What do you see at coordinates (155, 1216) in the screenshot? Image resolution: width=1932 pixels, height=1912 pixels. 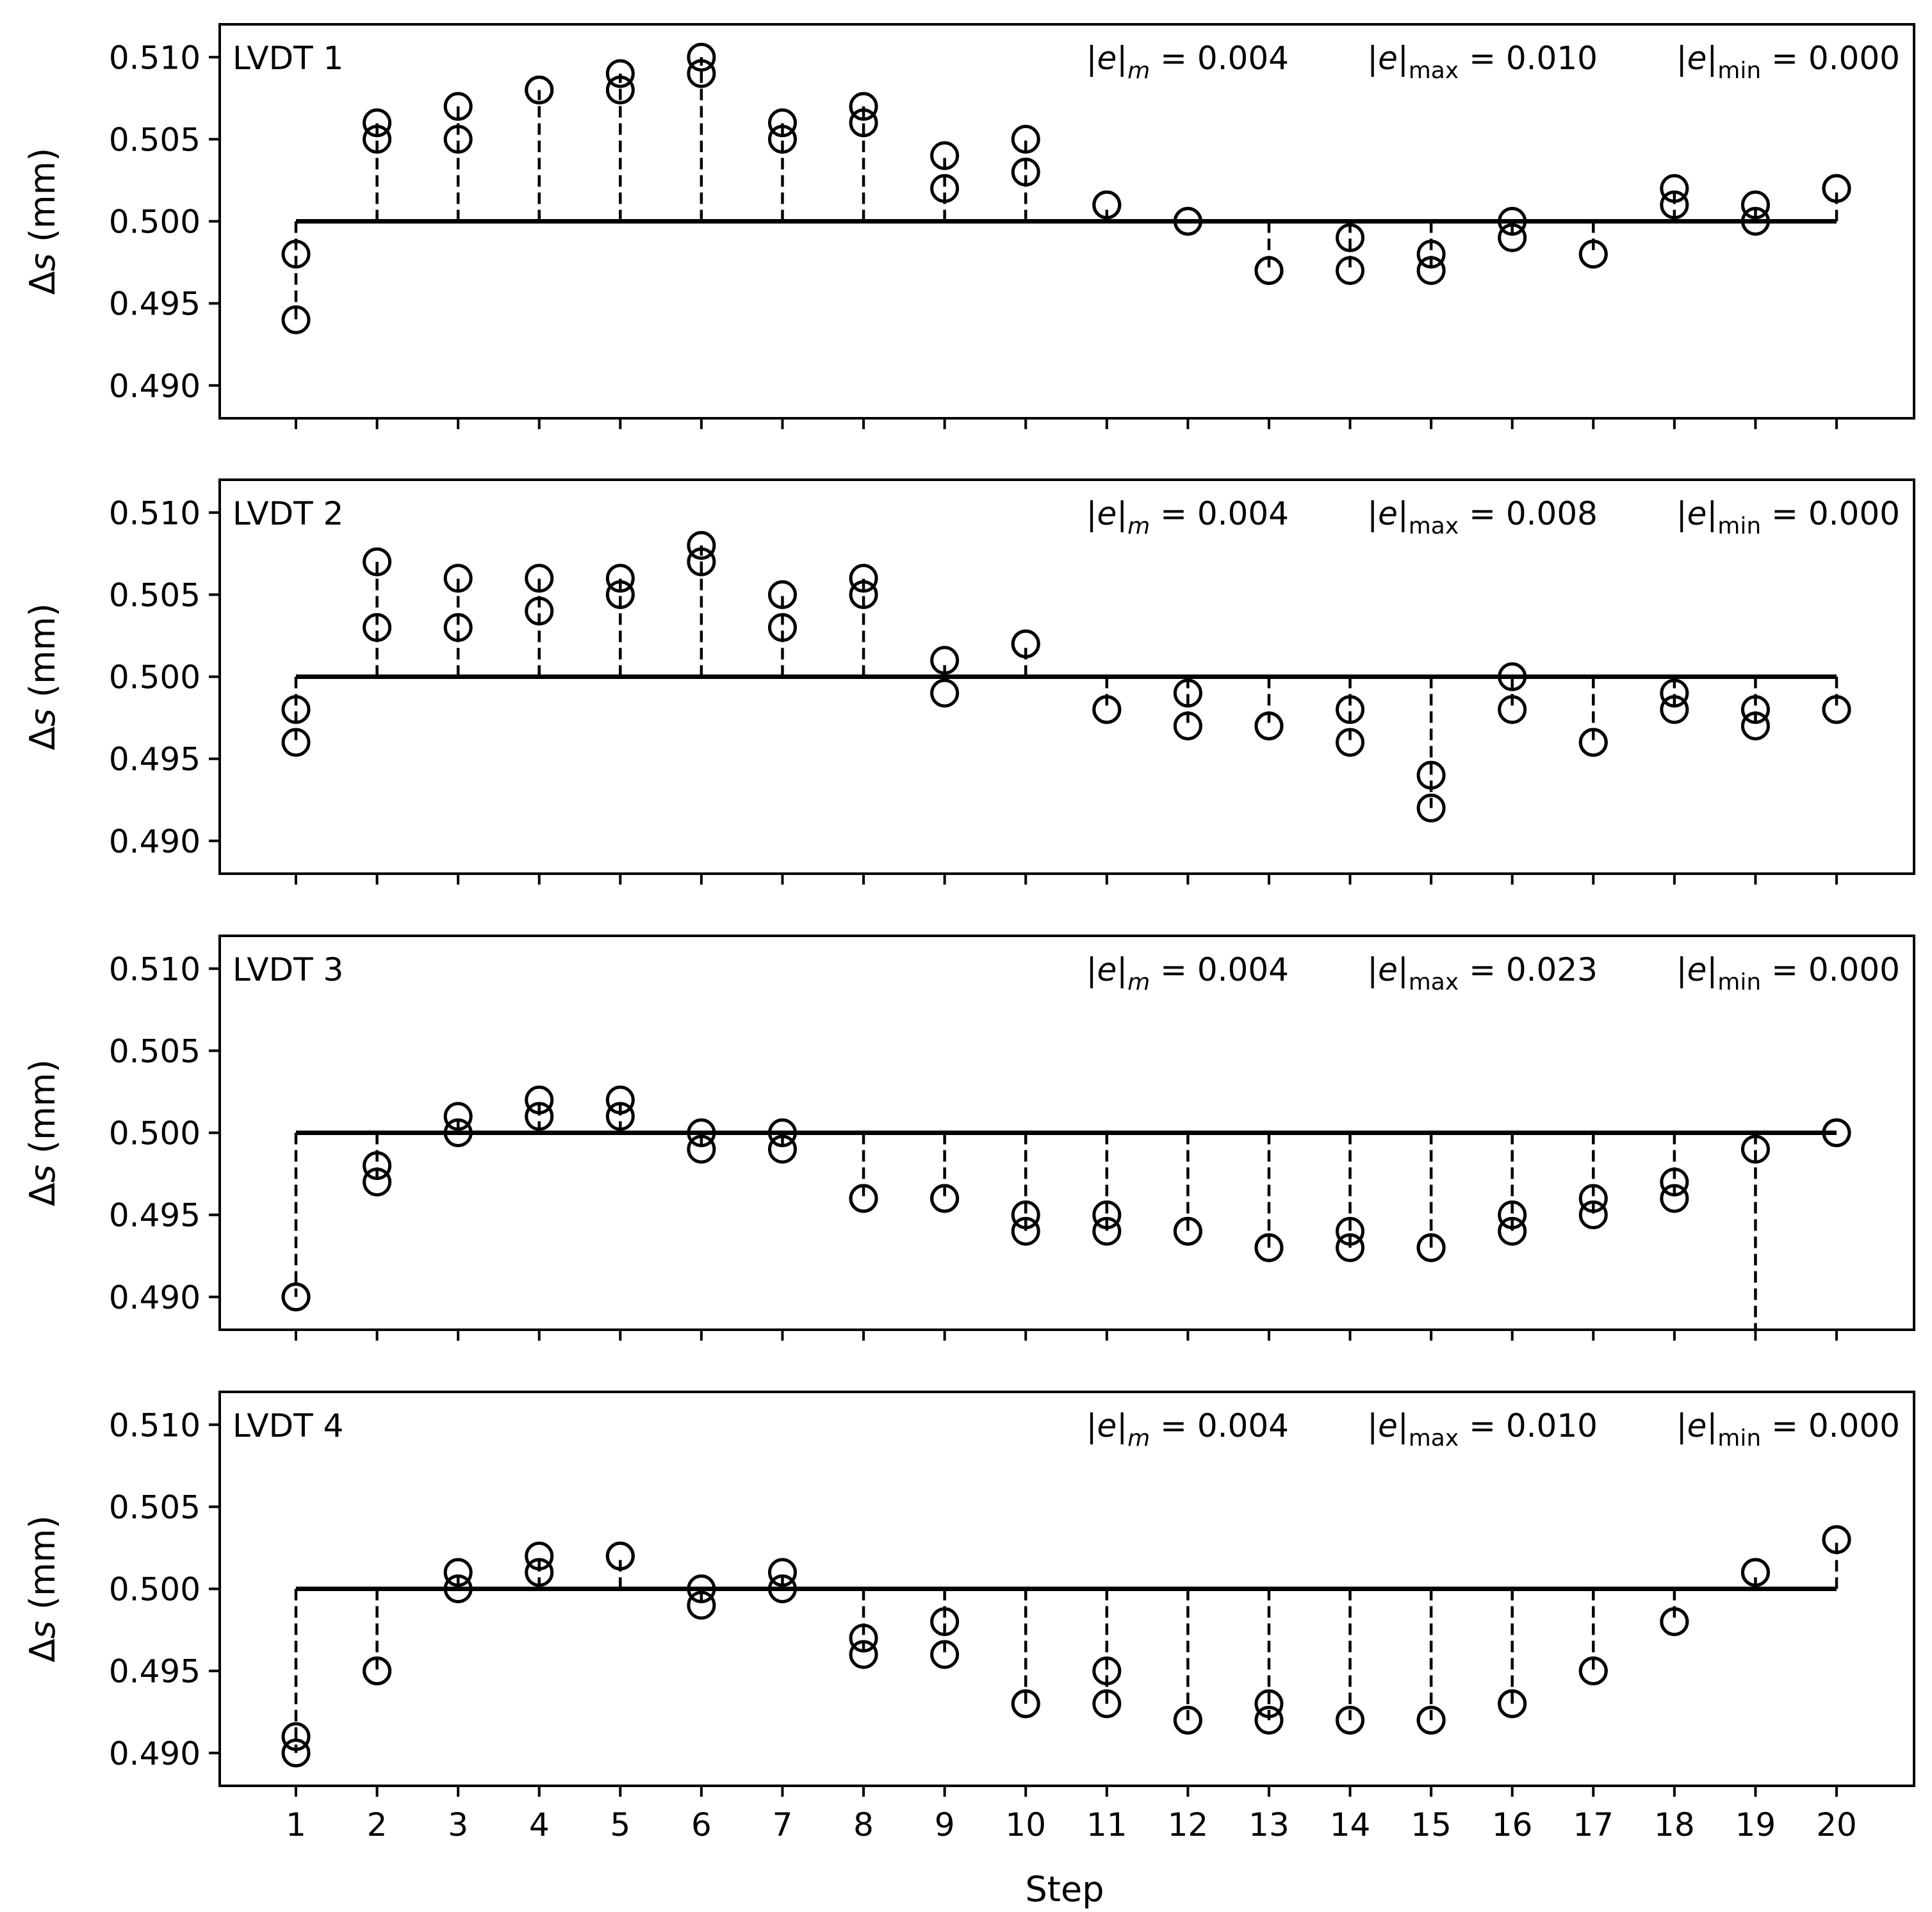 I see `y-tick-label: 0.495` at bounding box center [155, 1216].